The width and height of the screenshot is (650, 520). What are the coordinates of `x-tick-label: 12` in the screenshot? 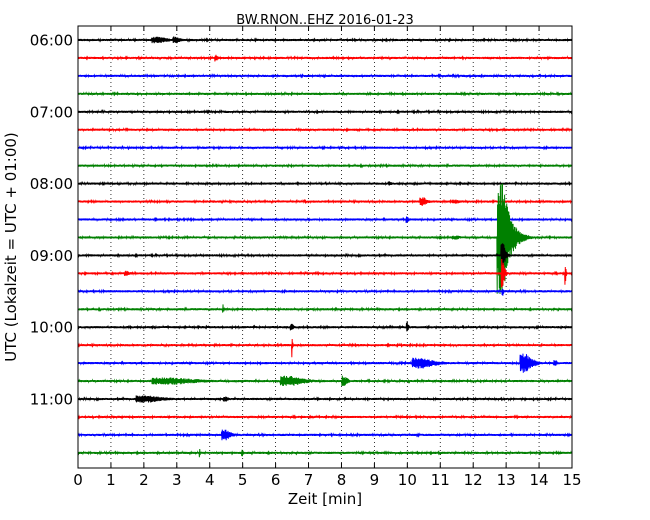 It's located at (473, 480).